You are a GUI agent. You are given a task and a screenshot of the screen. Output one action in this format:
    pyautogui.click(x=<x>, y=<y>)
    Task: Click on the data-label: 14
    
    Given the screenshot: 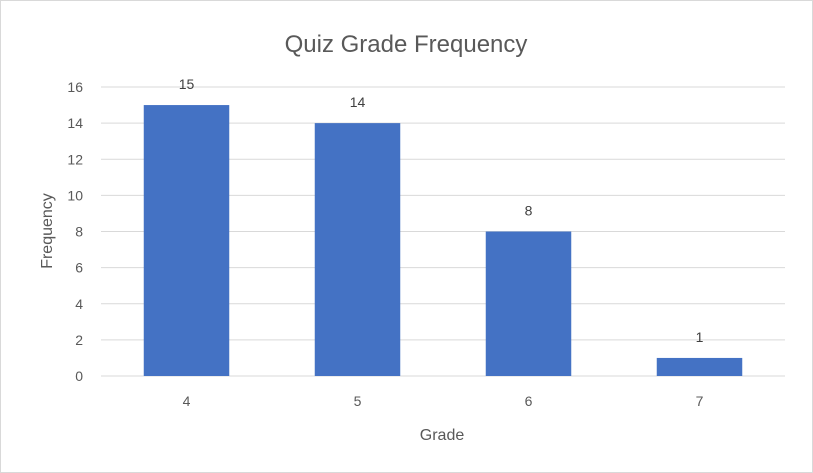 What is the action you would take?
    pyautogui.click(x=358, y=102)
    